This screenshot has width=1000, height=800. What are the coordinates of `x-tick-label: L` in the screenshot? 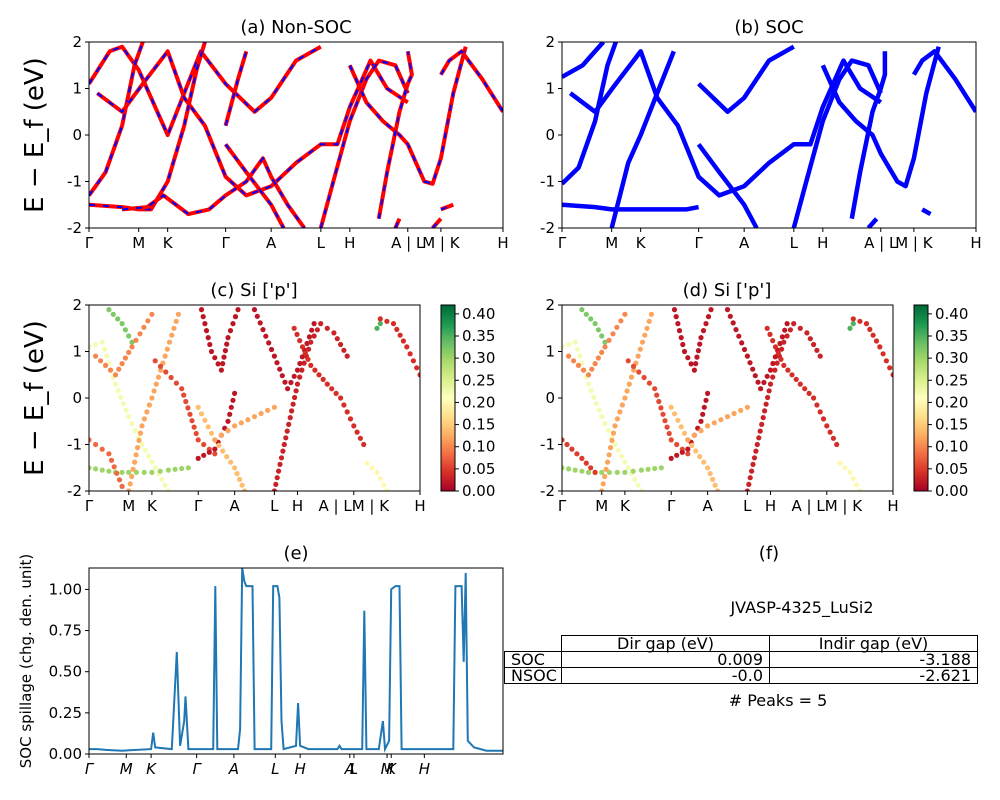 It's located at (747, 506).